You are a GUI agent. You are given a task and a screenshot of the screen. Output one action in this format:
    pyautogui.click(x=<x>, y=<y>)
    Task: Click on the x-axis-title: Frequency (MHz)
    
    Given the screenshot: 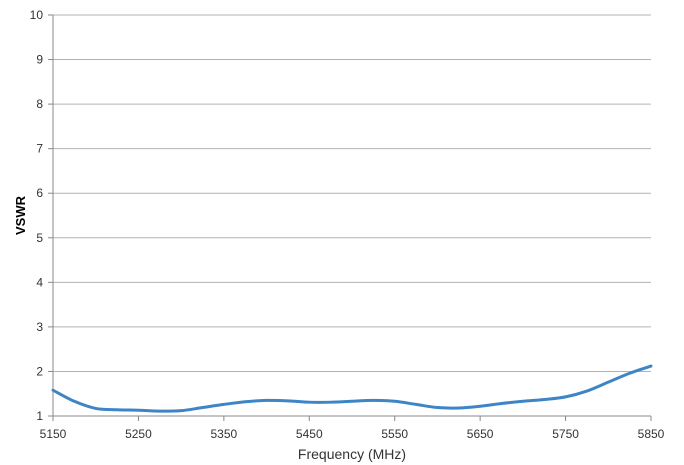 What is the action you would take?
    pyautogui.click(x=352, y=454)
    